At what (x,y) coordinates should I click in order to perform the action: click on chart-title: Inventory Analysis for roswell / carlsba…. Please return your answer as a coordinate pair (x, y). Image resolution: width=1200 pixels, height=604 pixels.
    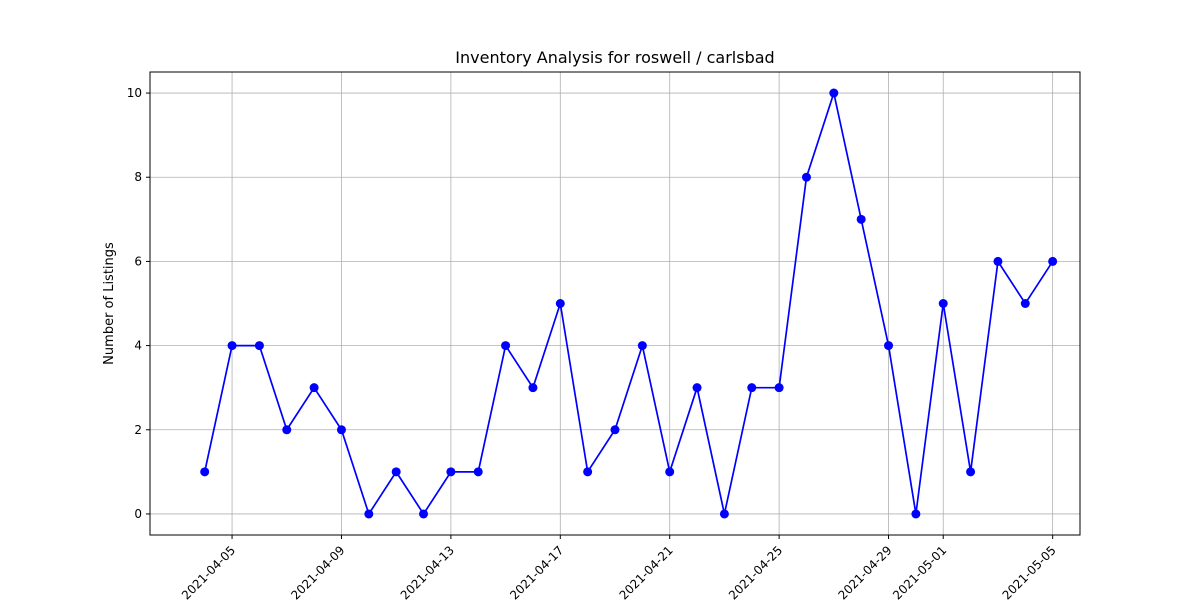
    Looking at the image, I should click on (614, 57).